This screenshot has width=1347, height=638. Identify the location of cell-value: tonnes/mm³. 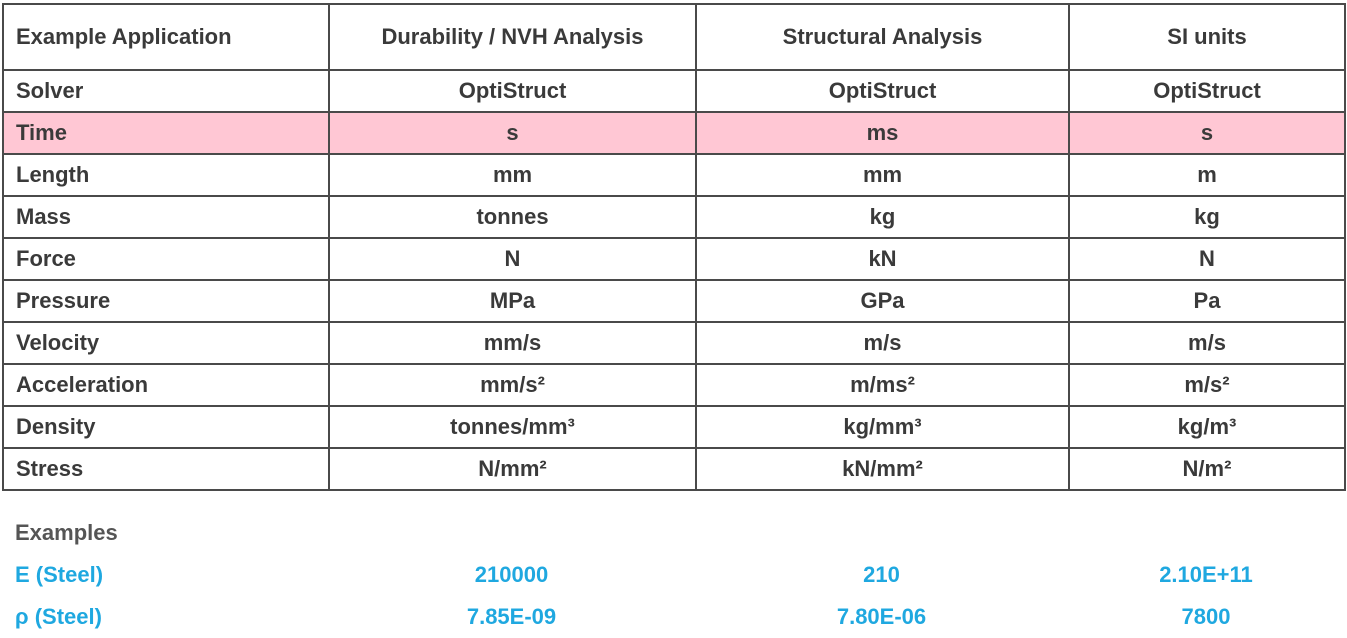
(512, 427).